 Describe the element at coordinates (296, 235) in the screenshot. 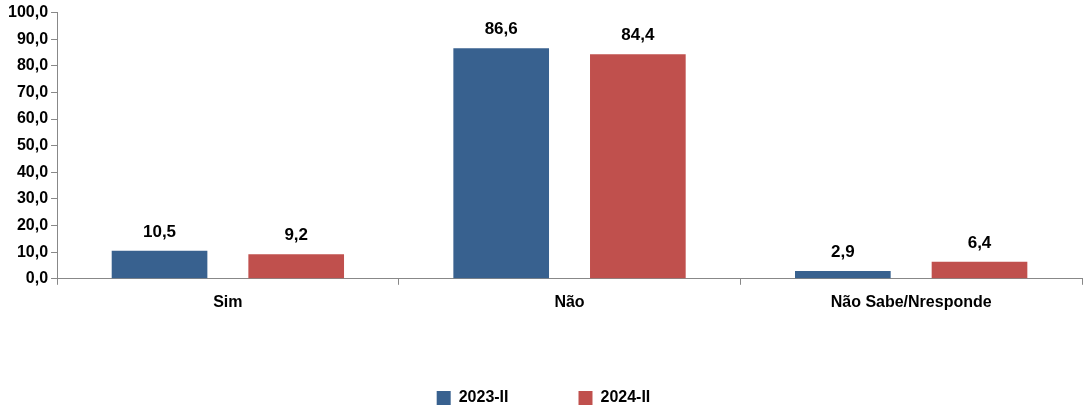

I see `data-label: 9,2` at that location.